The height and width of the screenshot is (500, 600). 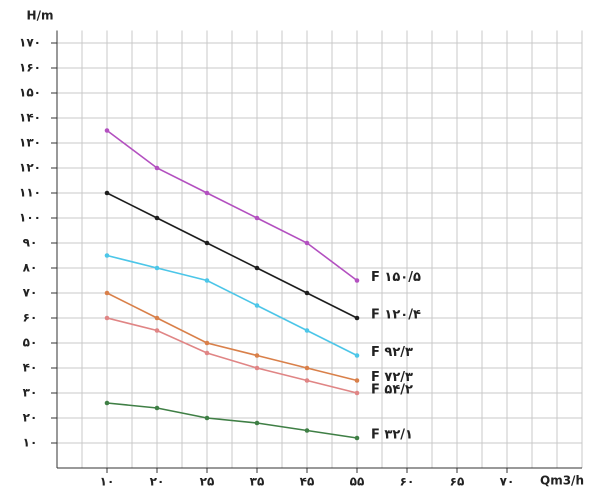 I want to click on y-tick-label: ۷۰, so click(x=30, y=293).